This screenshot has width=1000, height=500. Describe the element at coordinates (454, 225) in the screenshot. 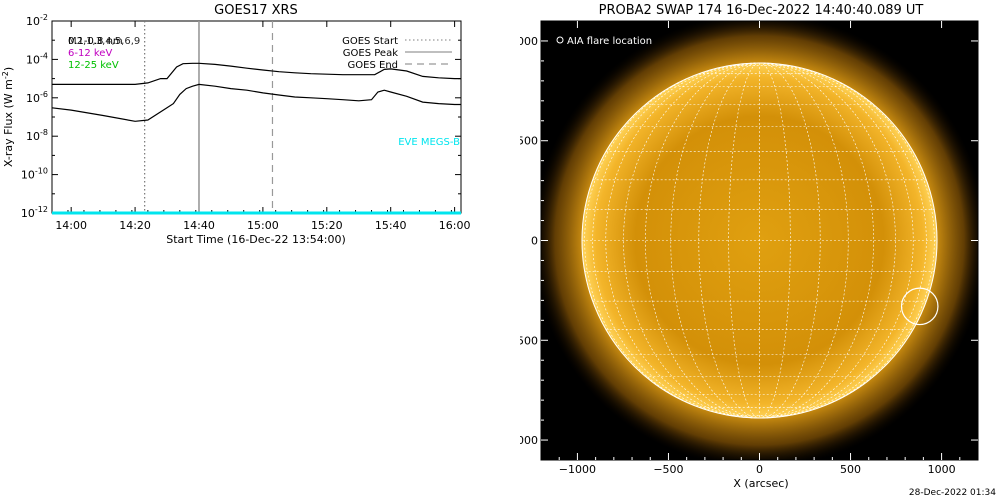

I see `goes-x-tick-label: 16:00` at that location.